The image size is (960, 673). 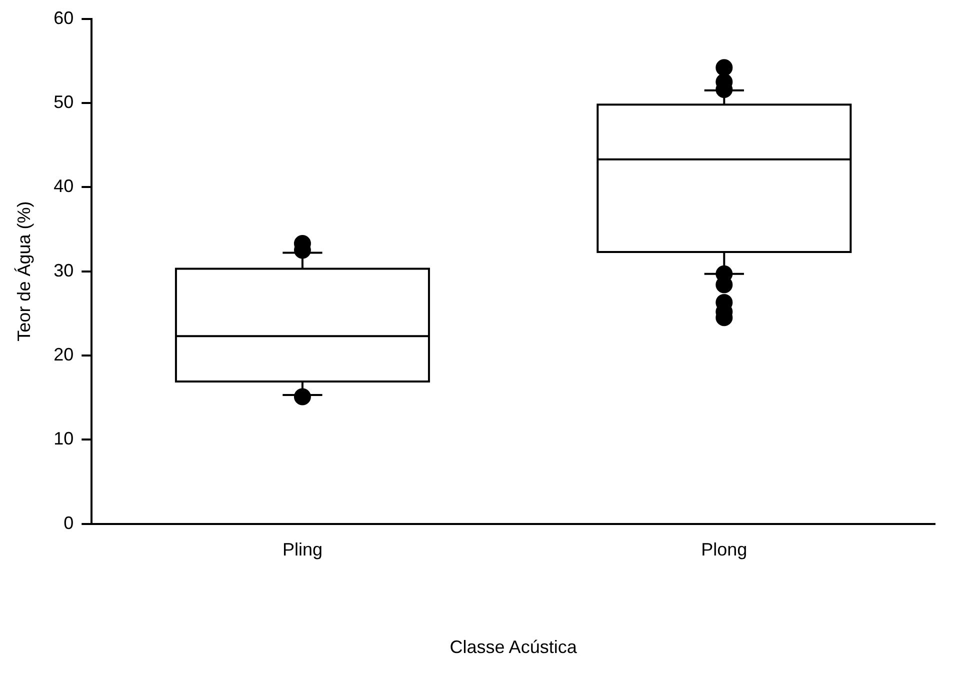 I want to click on y-tick-label: 10, so click(x=64, y=438).